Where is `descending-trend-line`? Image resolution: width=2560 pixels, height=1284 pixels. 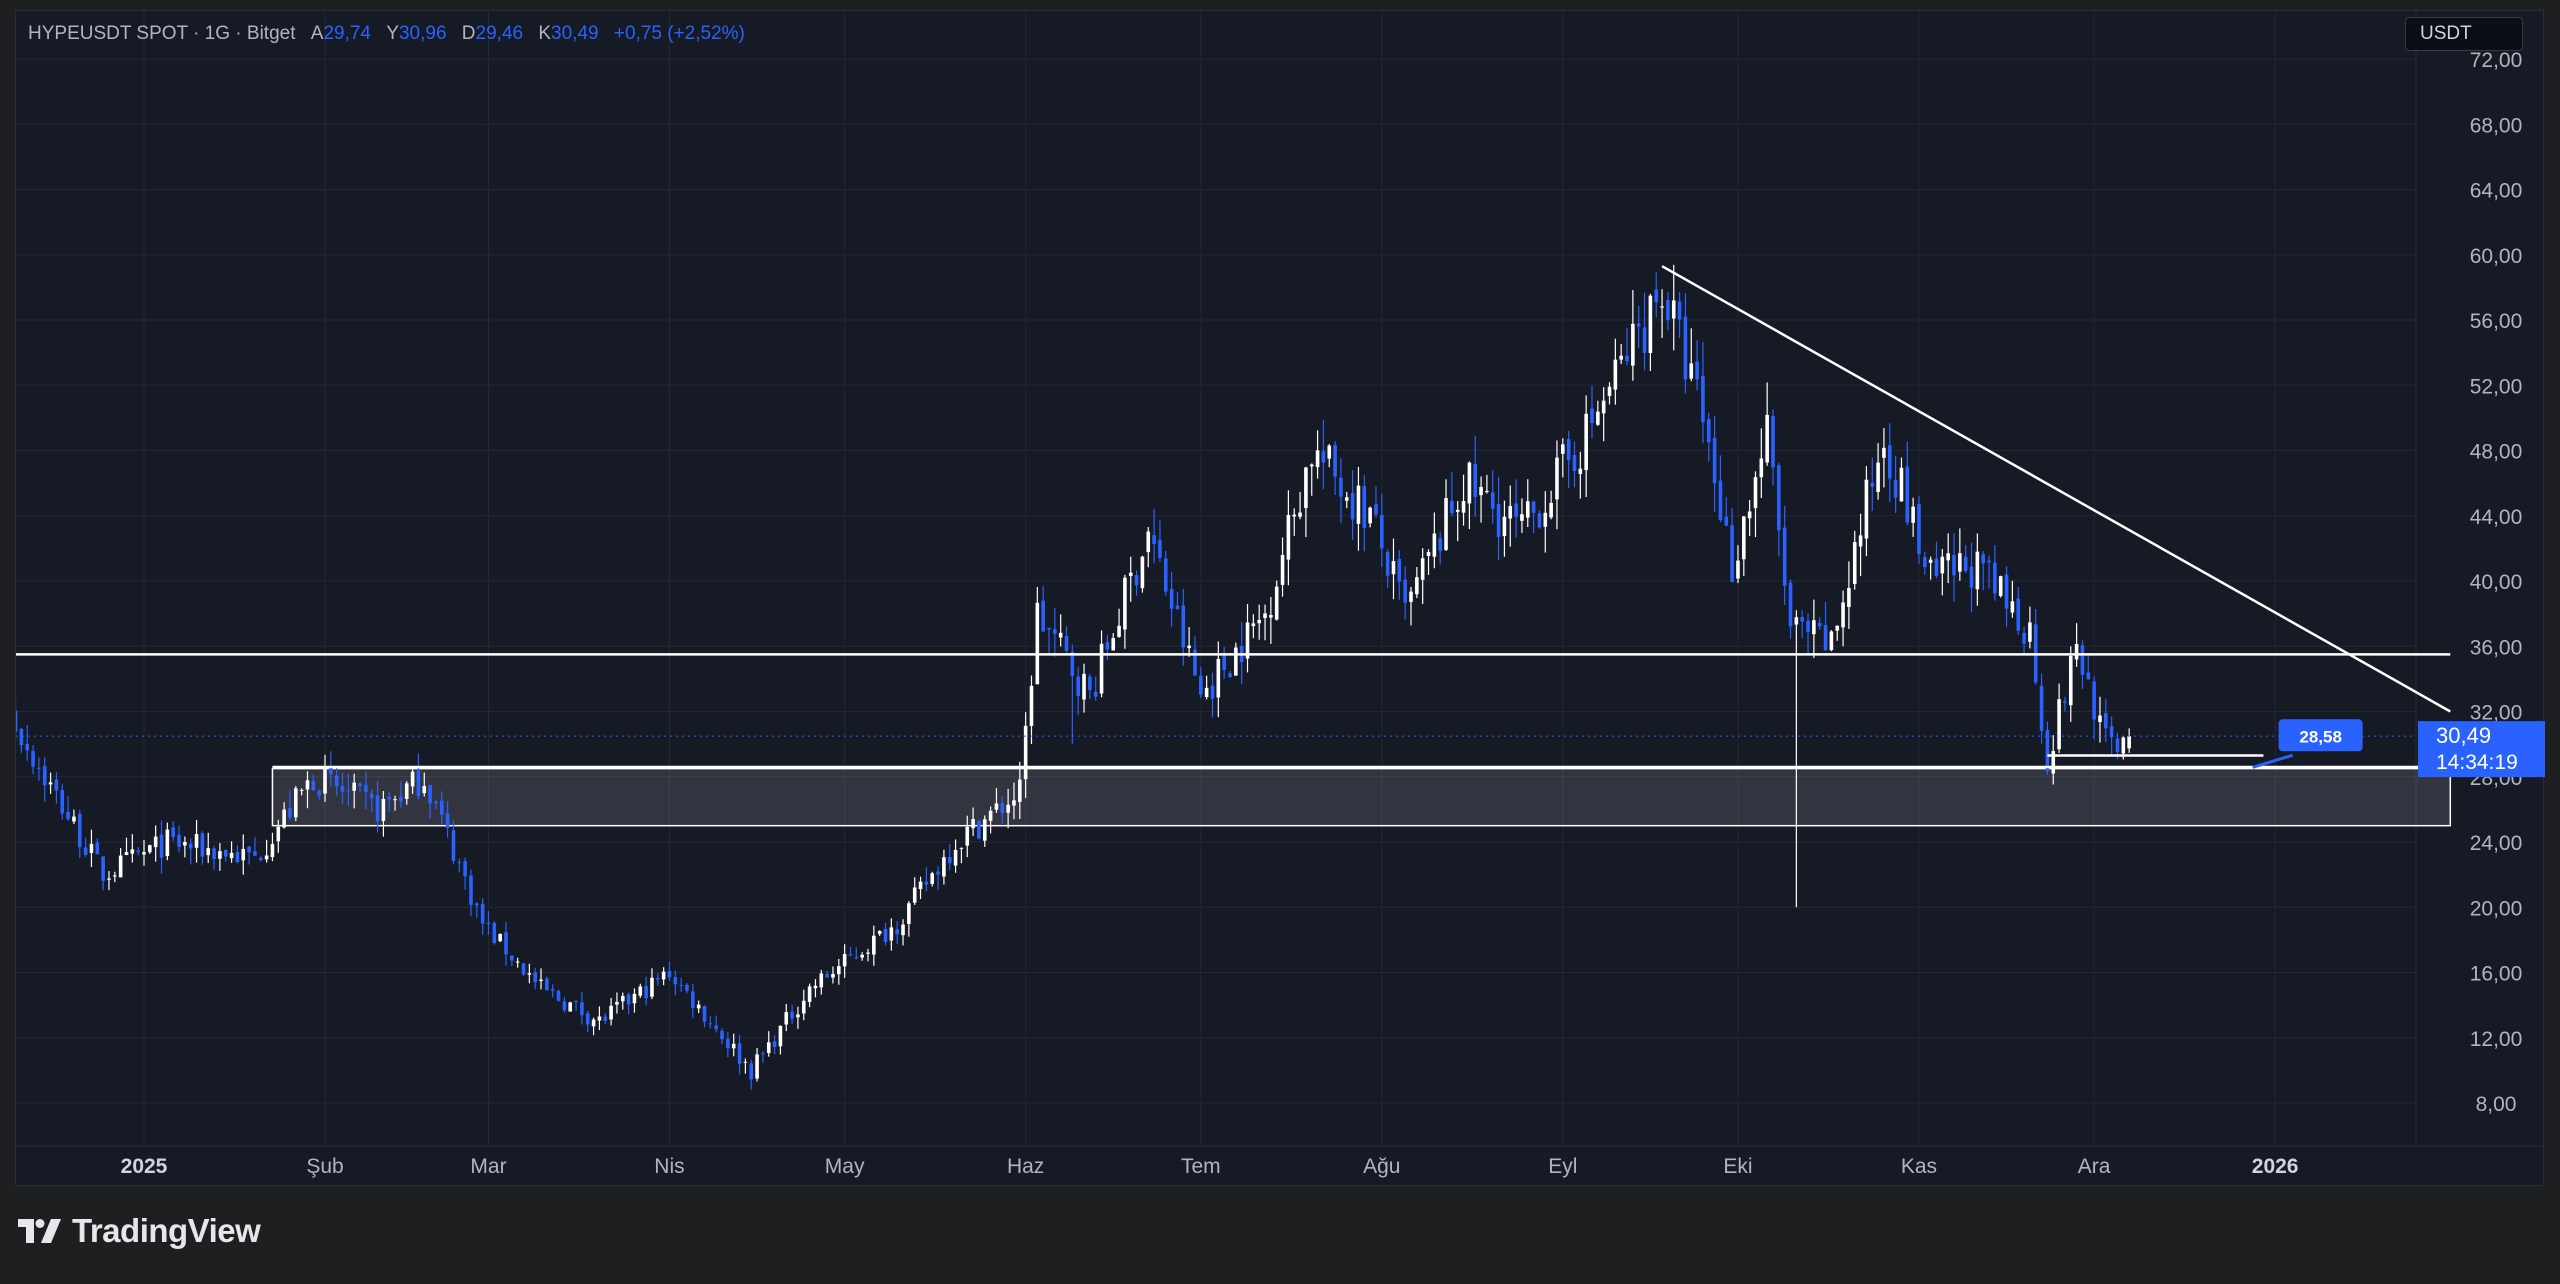
descending-trend-line is located at coordinates (2056, 489).